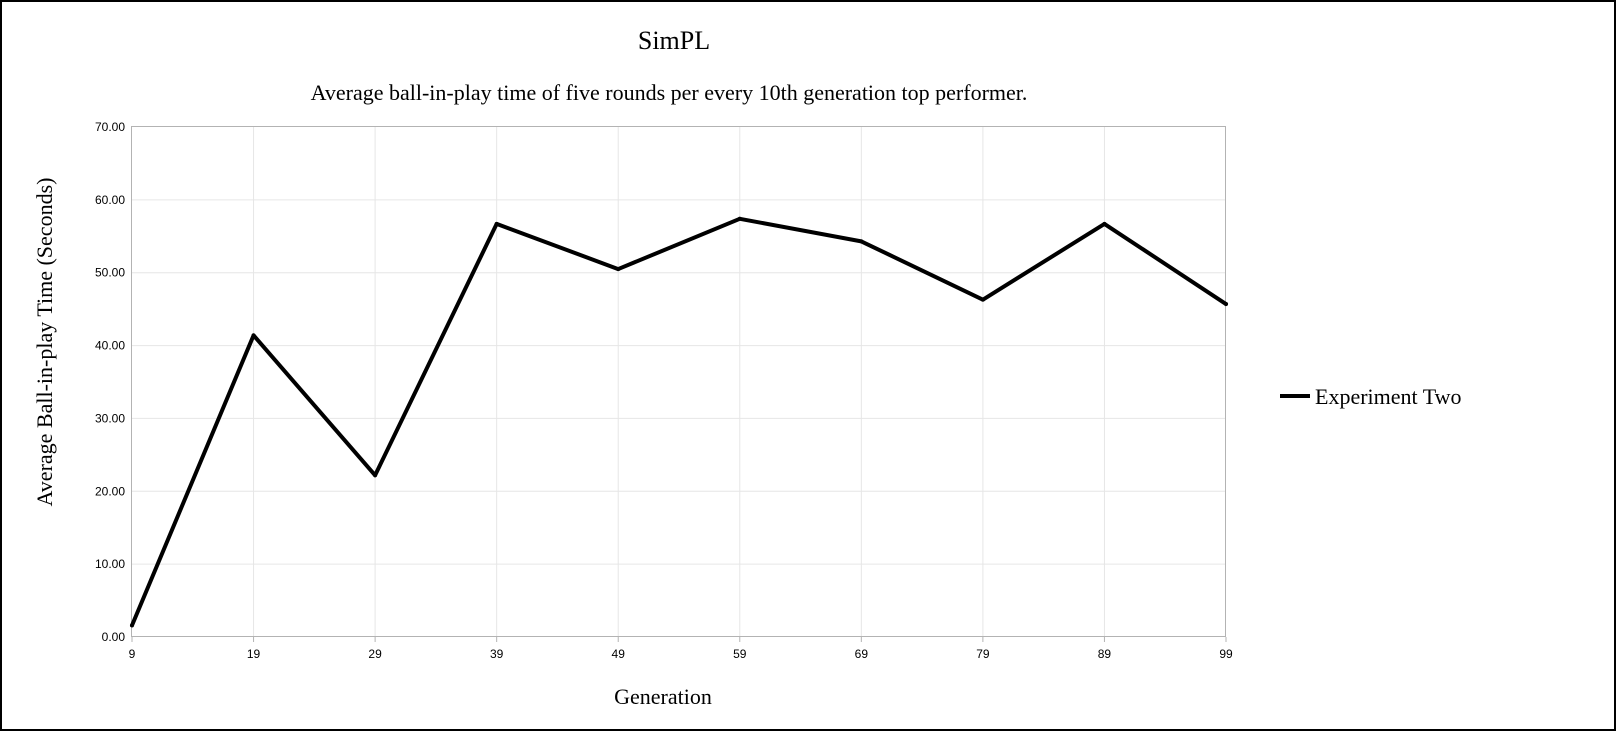 This screenshot has width=1616, height=731. Describe the element at coordinates (740, 654) in the screenshot. I see `x-tick-label: 59` at that location.